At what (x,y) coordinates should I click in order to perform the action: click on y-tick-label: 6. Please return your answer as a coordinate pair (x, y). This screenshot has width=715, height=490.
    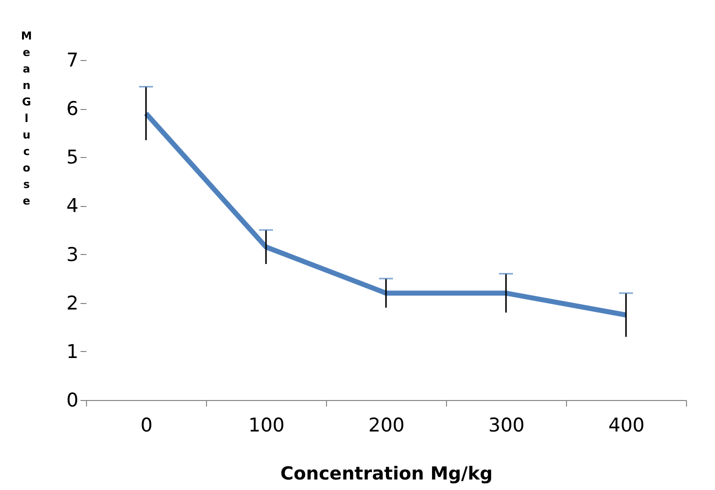
    Looking at the image, I should click on (72, 109).